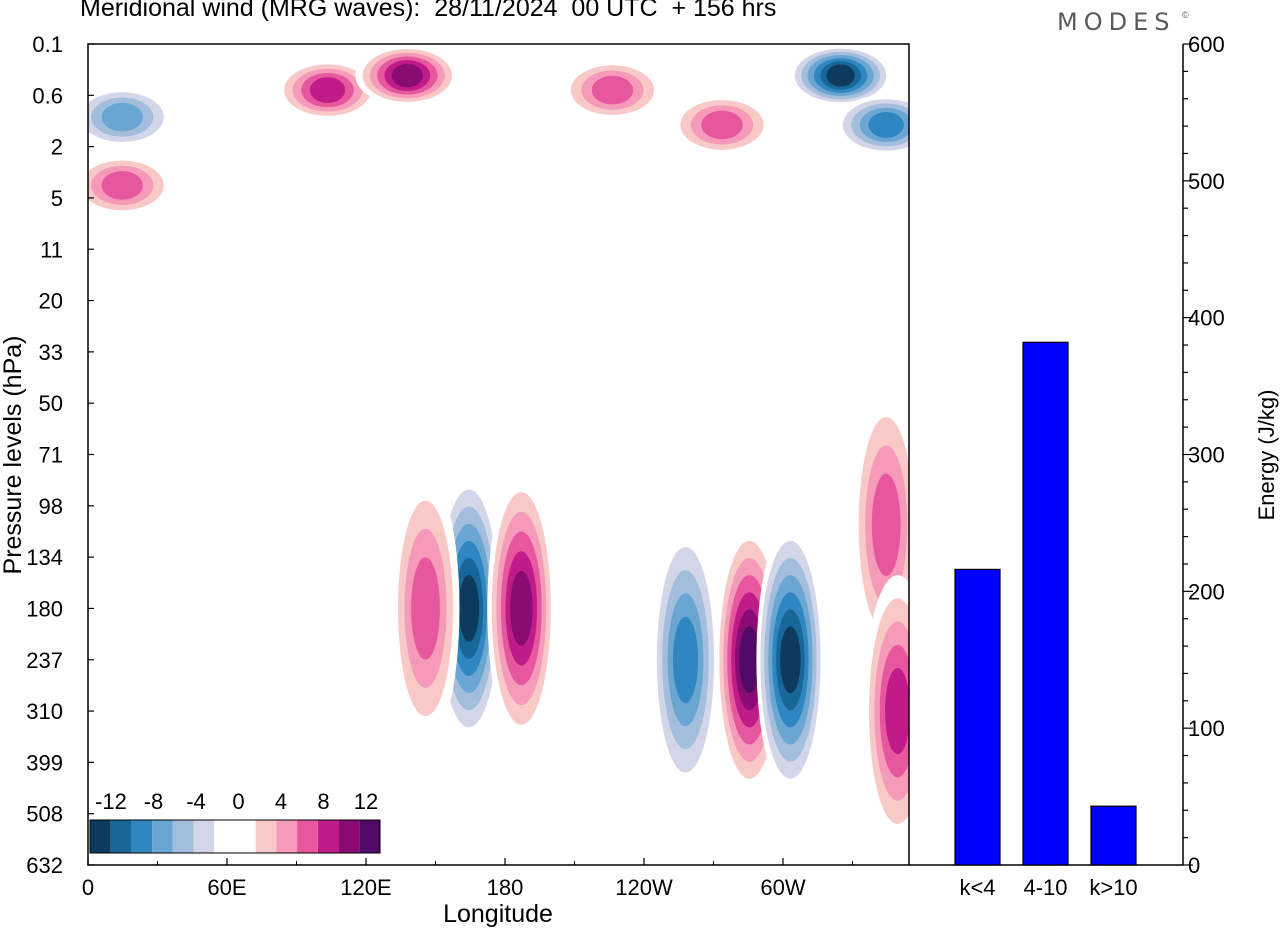 The width and height of the screenshot is (1280, 930). I want to click on y-tick-label: 33, so click(51, 352).